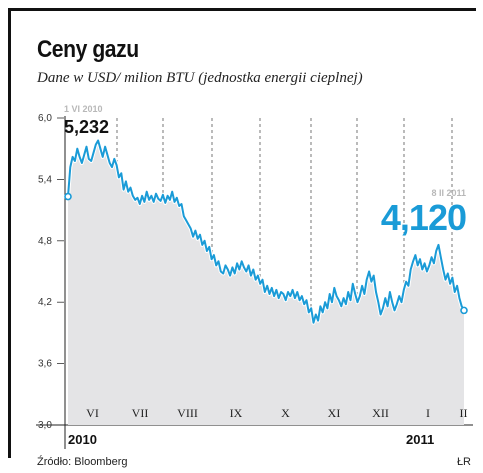 Image resolution: width=483 pixels, height=473 pixels. Describe the element at coordinates (92, 413) in the screenshot. I see `month-label: VI` at that location.